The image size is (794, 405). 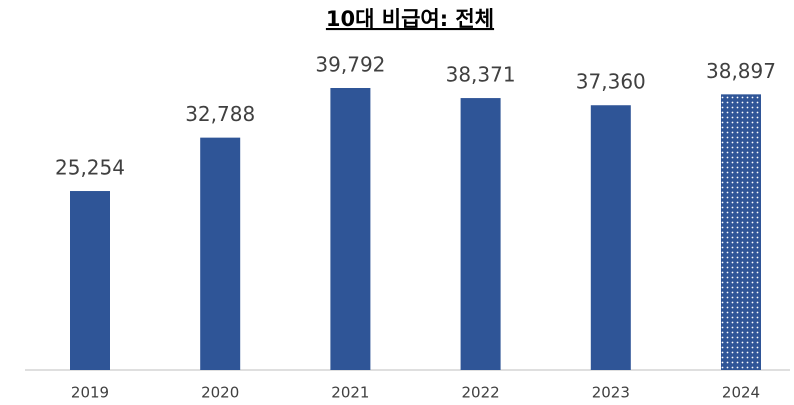 I want to click on x-tick-label: 2021, so click(x=350, y=393).